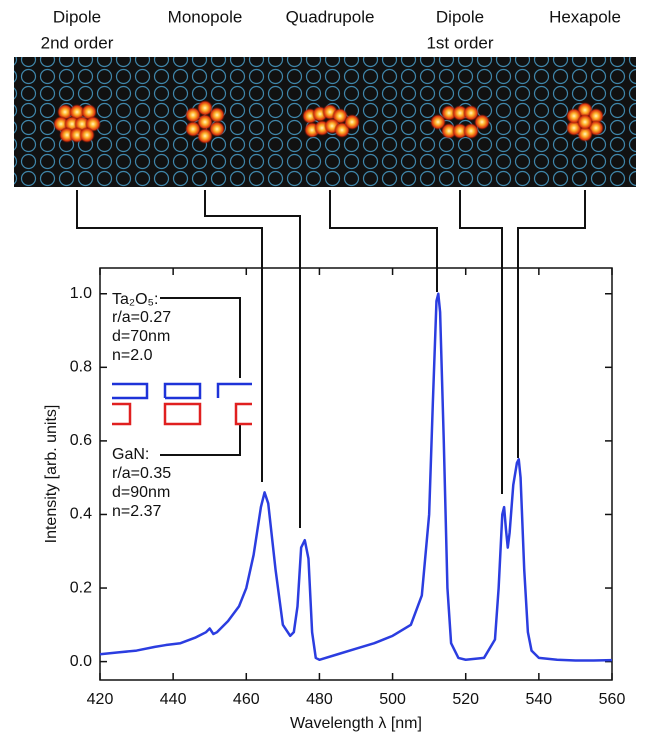  Describe the element at coordinates (246, 699) in the screenshot. I see `x-tick-label: 460` at that location.